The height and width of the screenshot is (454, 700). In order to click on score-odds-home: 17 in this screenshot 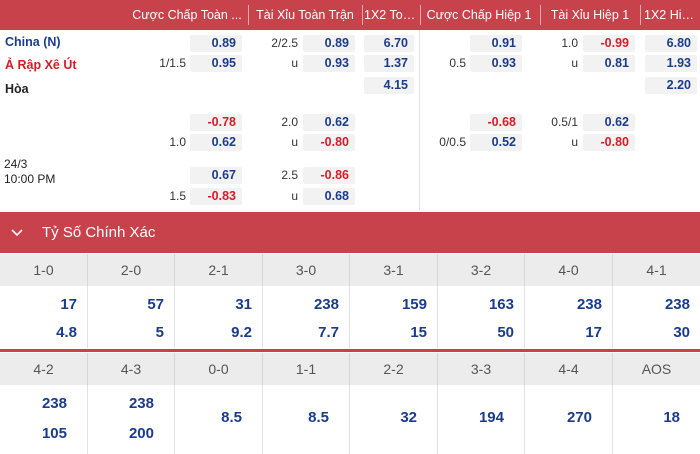, I will do `click(68, 304)`.